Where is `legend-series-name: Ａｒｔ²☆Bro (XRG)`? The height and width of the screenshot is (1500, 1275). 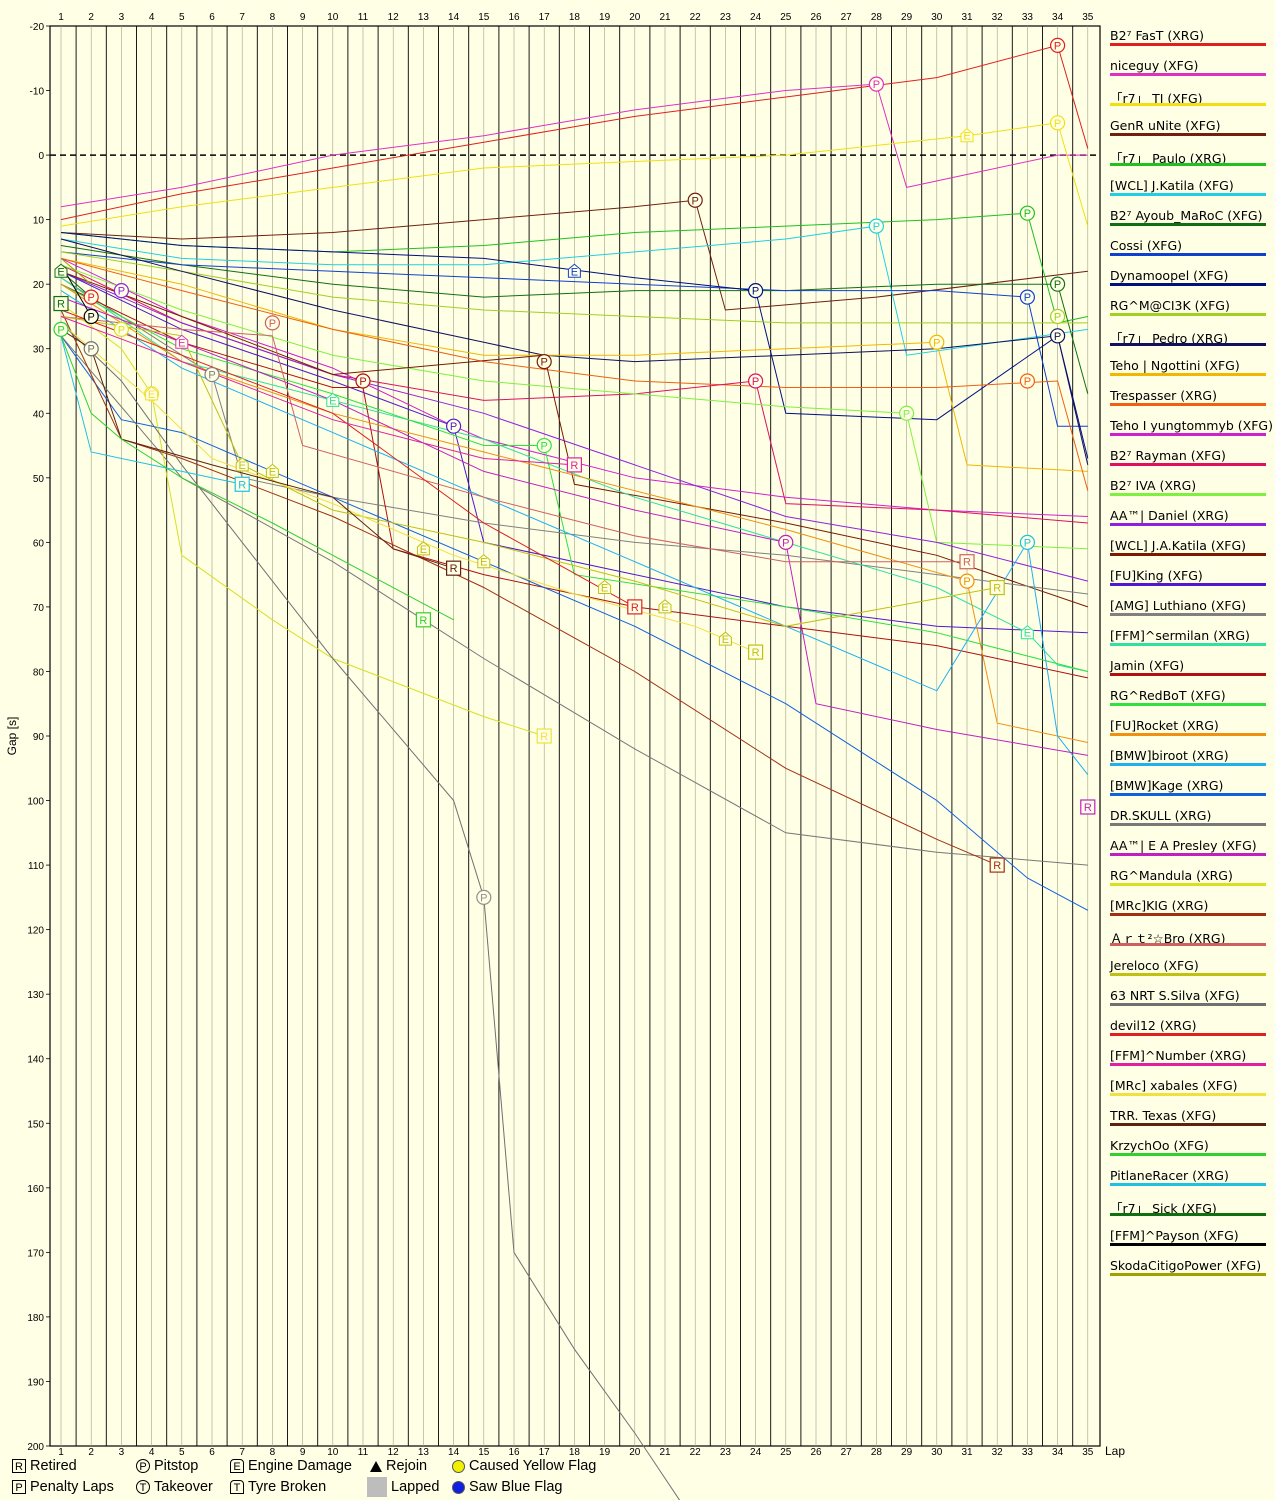 legend-series-name: Ａｒｔ²☆Bro (XRG) is located at coordinates (1168, 938).